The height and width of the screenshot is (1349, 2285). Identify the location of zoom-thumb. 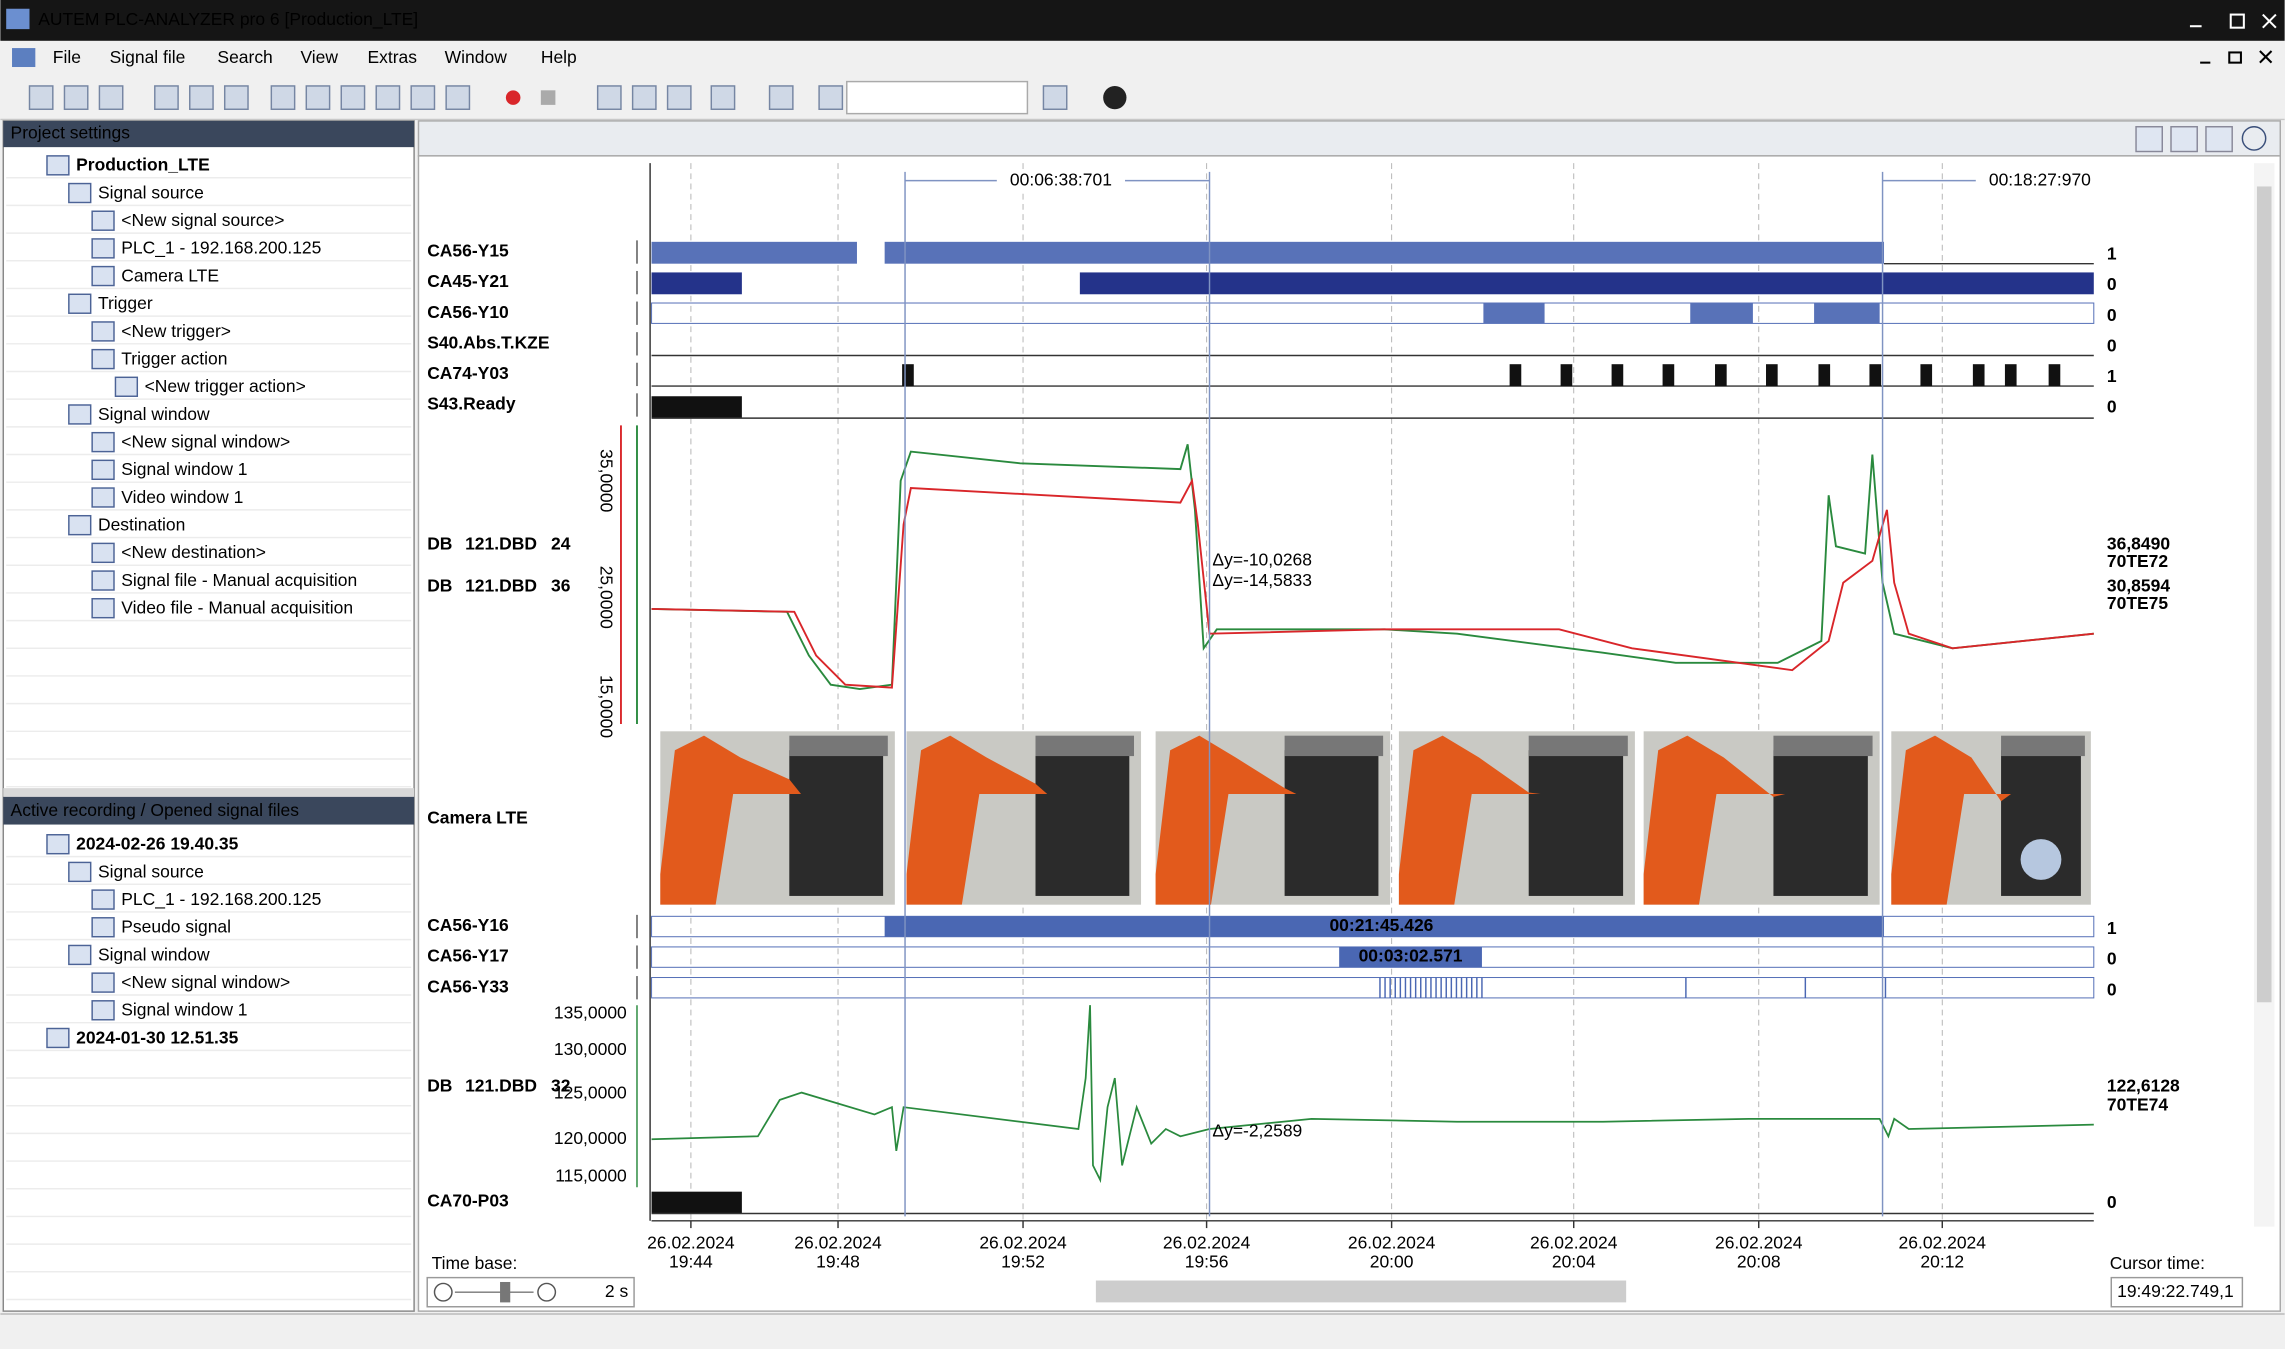
(505, 1292).